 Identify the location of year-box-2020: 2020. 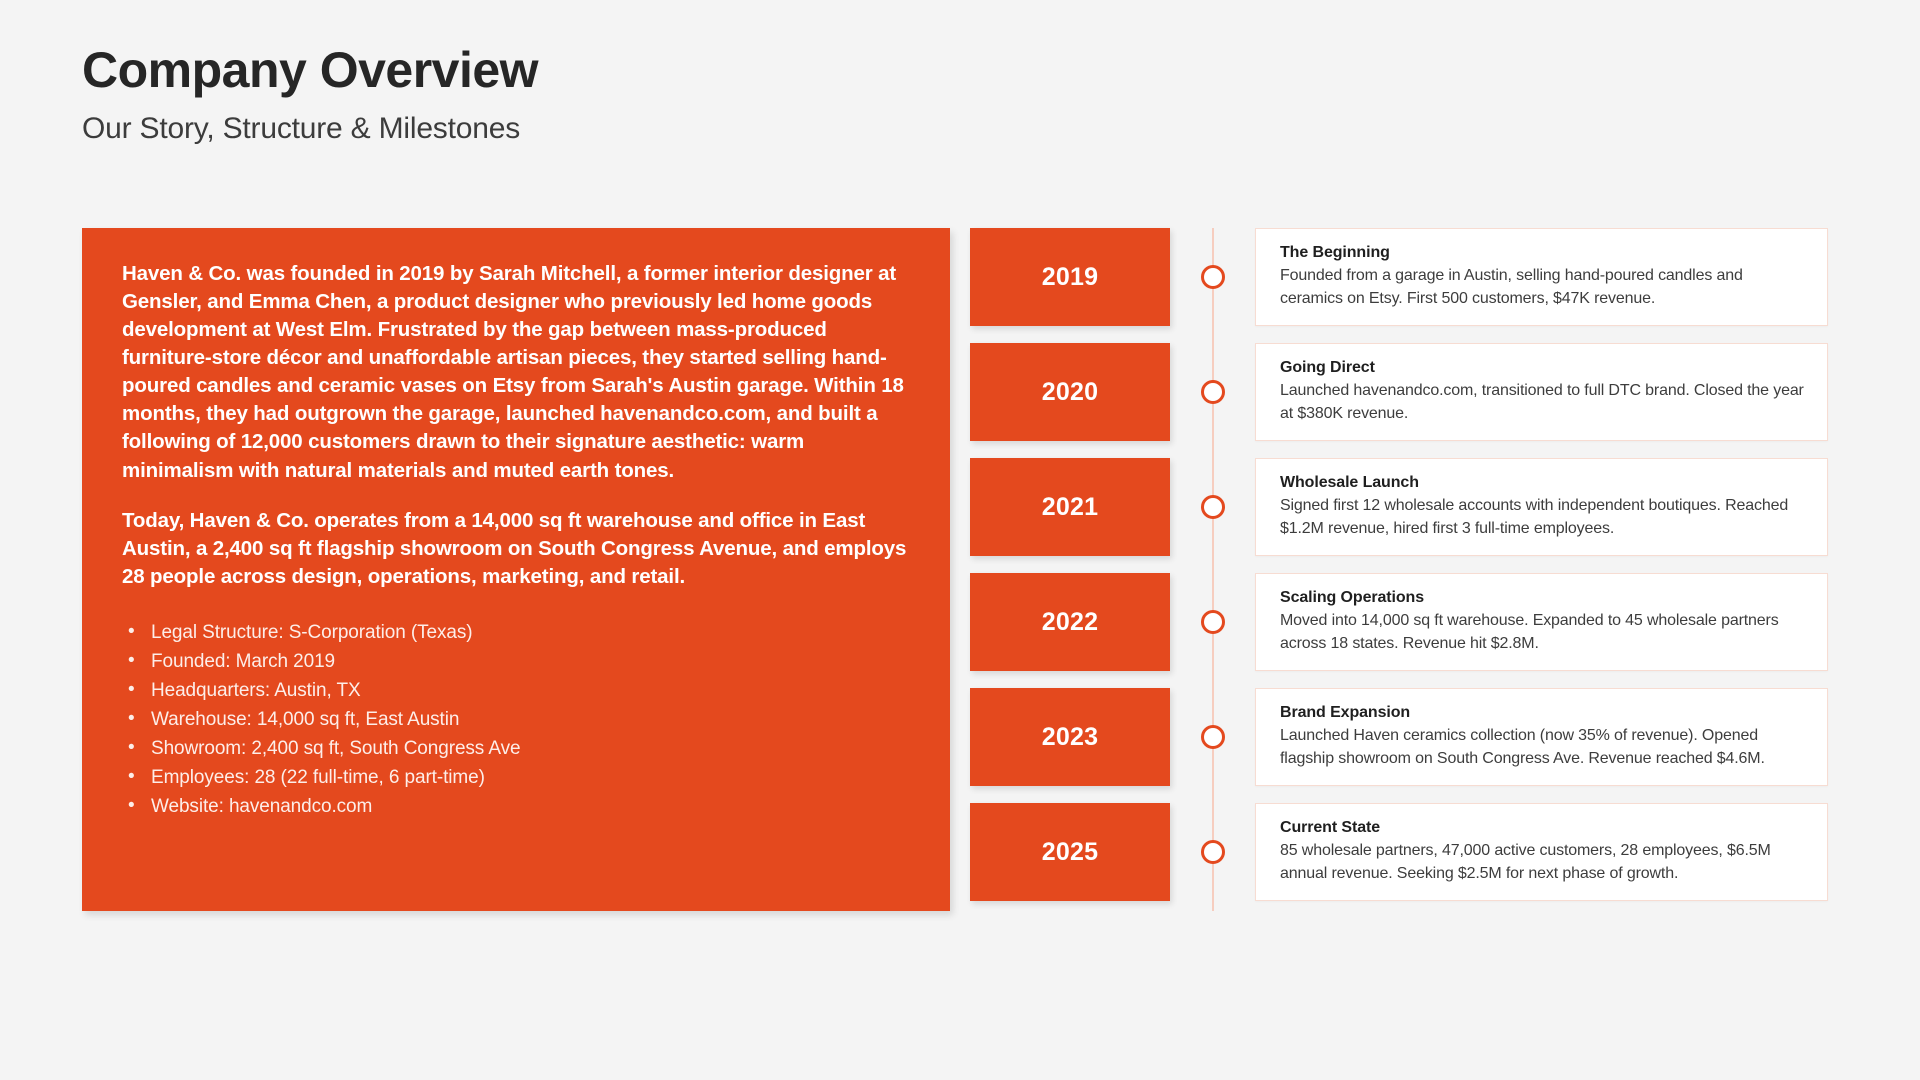
(1070, 392).